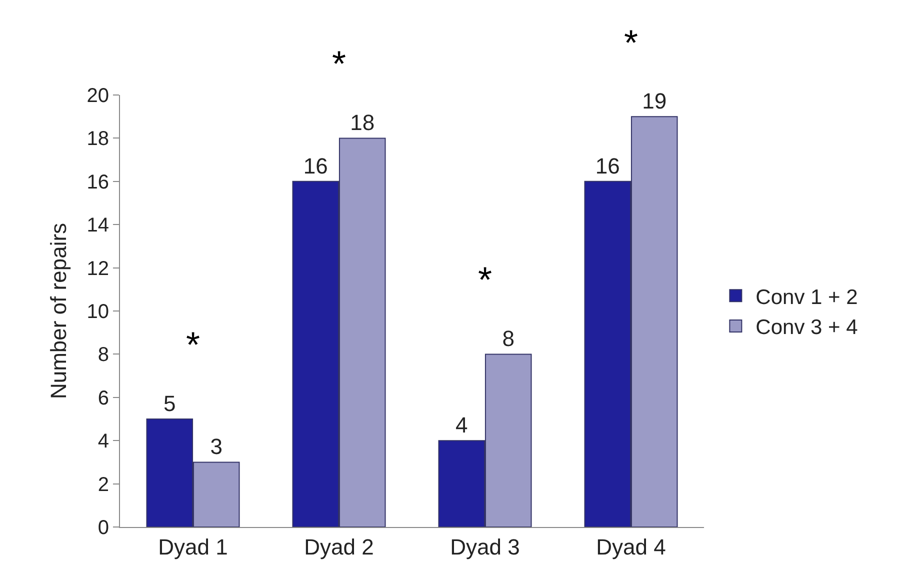 The height and width of the screenshot is (587, 914). What do you see at coordinates (631, 547) in the screenshot?
I see `x-tick-label: Dyad 4` at bounding box center [631, 547].